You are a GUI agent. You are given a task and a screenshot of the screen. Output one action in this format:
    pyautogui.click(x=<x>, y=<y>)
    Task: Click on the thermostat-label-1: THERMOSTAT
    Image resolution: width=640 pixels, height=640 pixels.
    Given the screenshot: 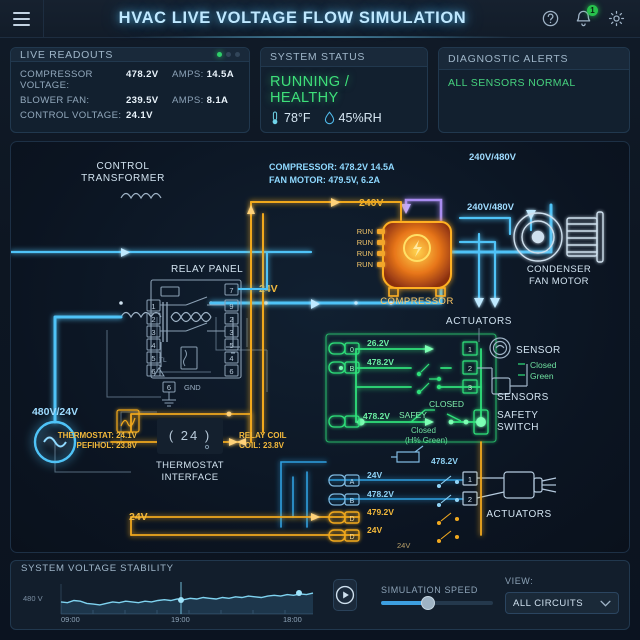 What is the action you would take?
    pyautogui.click(x=190, y=465)
    